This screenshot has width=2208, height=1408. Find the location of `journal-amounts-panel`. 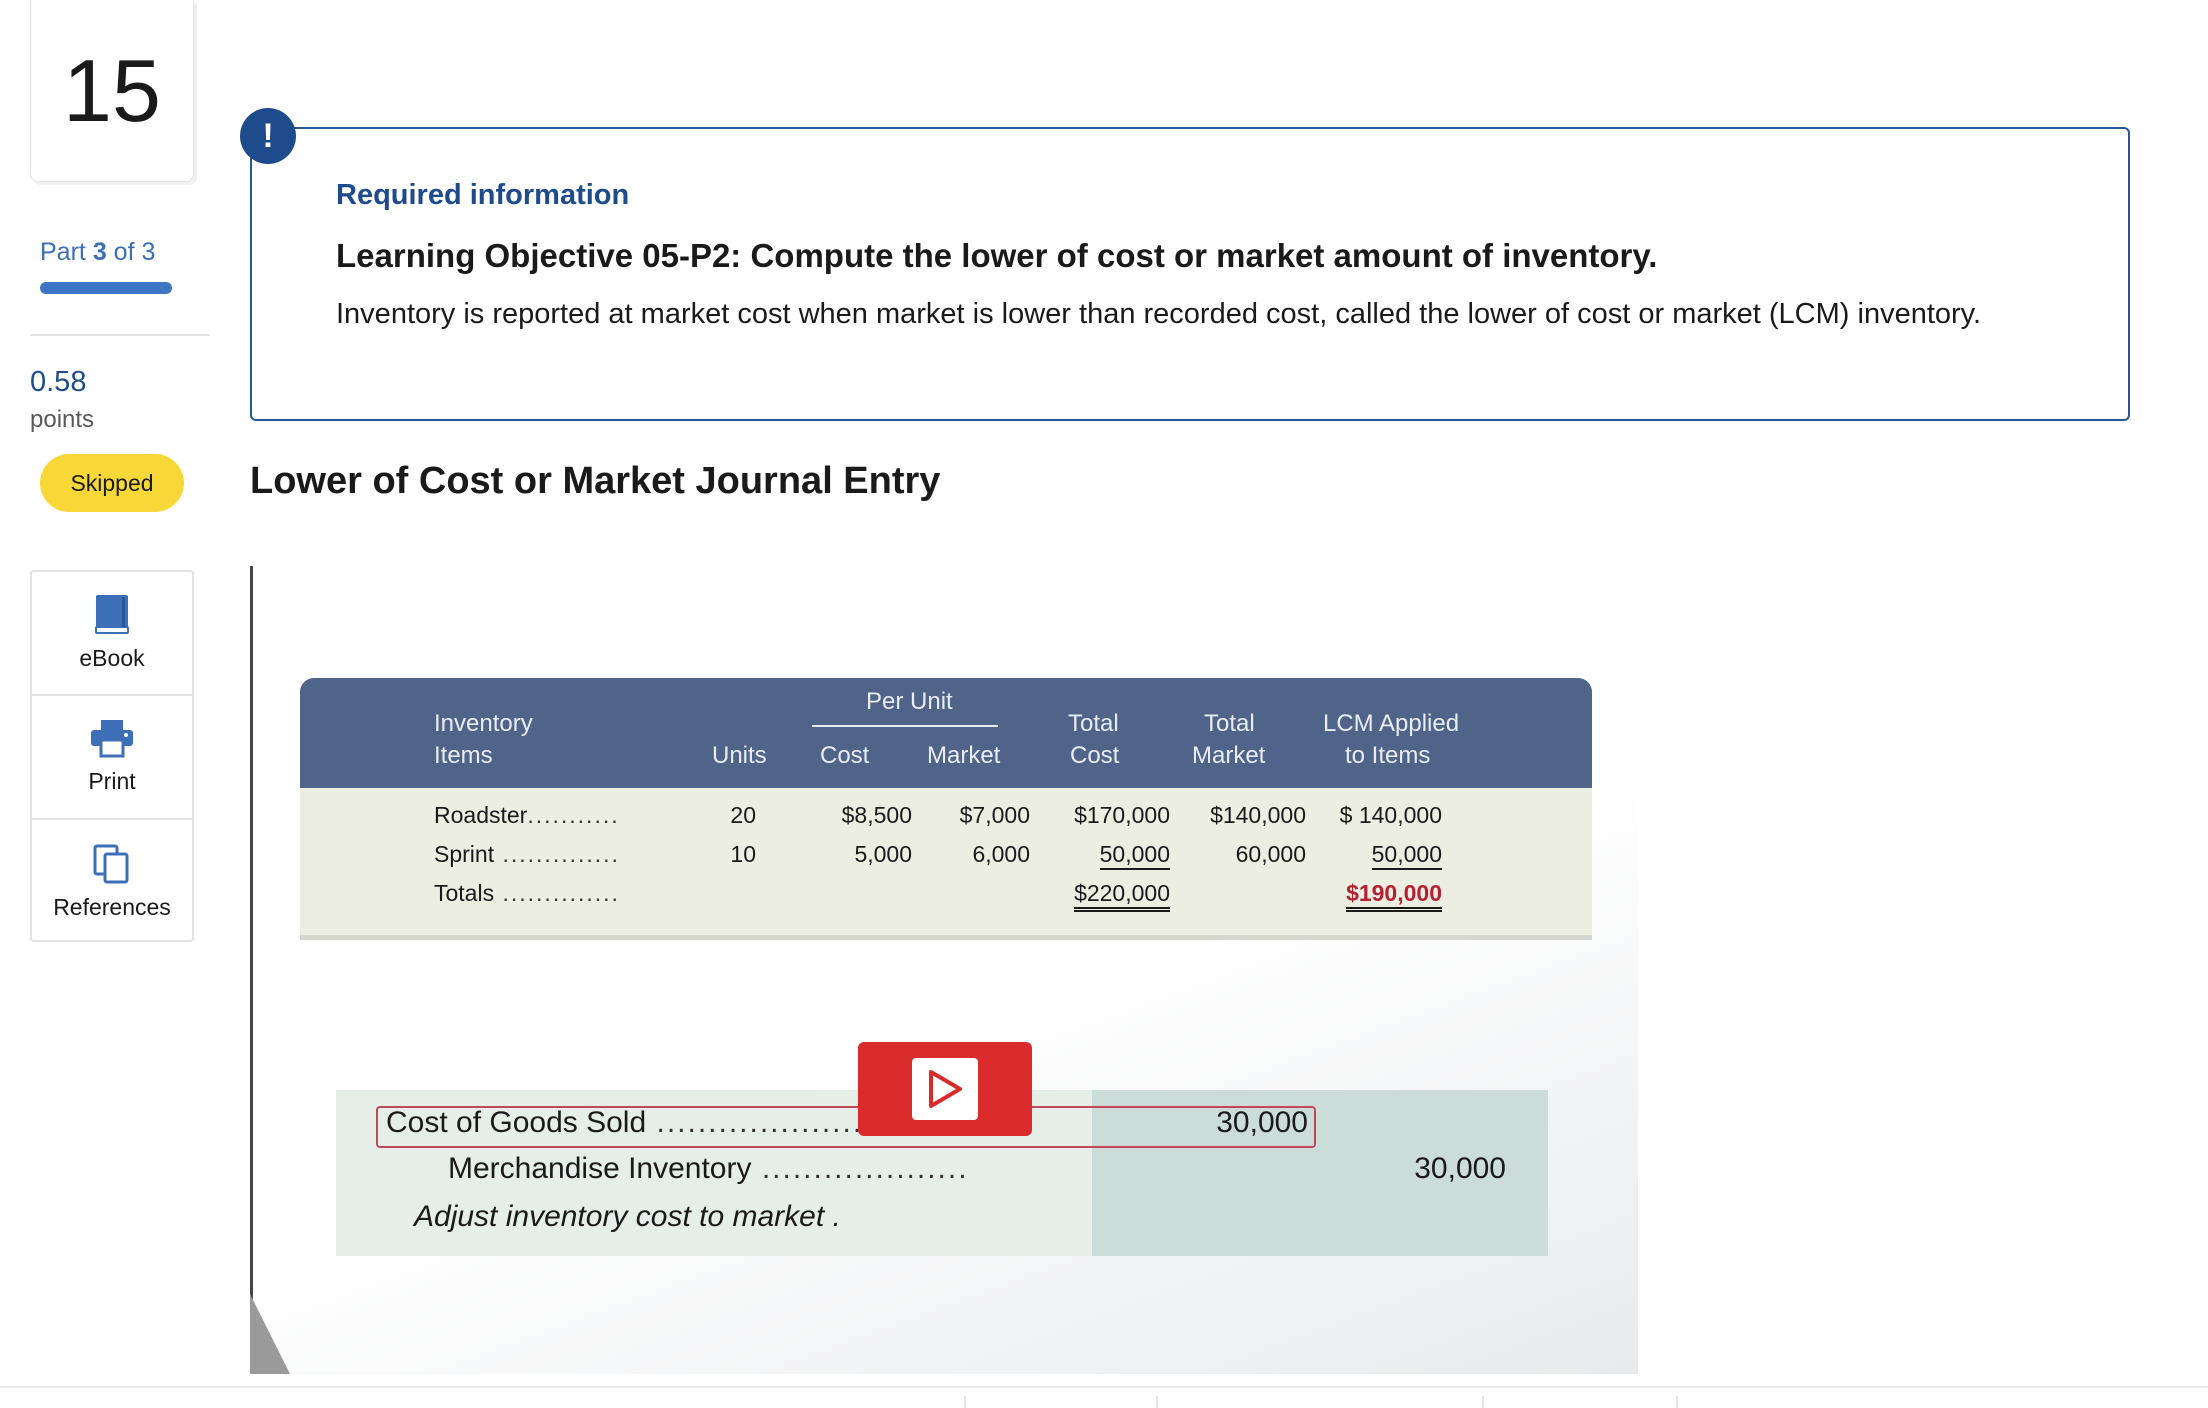

journal-amounts-panel is located at coordinates (1320, 1173).